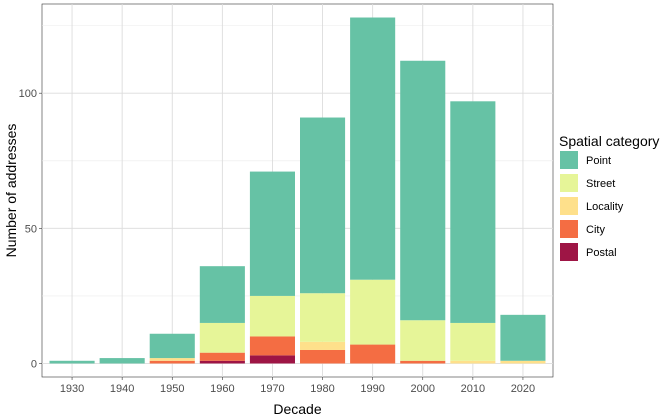  What do you see at coordinates (34, 364) in the screenshot?
I see `y-tick-label: 0` at bounding box center [34, 364].